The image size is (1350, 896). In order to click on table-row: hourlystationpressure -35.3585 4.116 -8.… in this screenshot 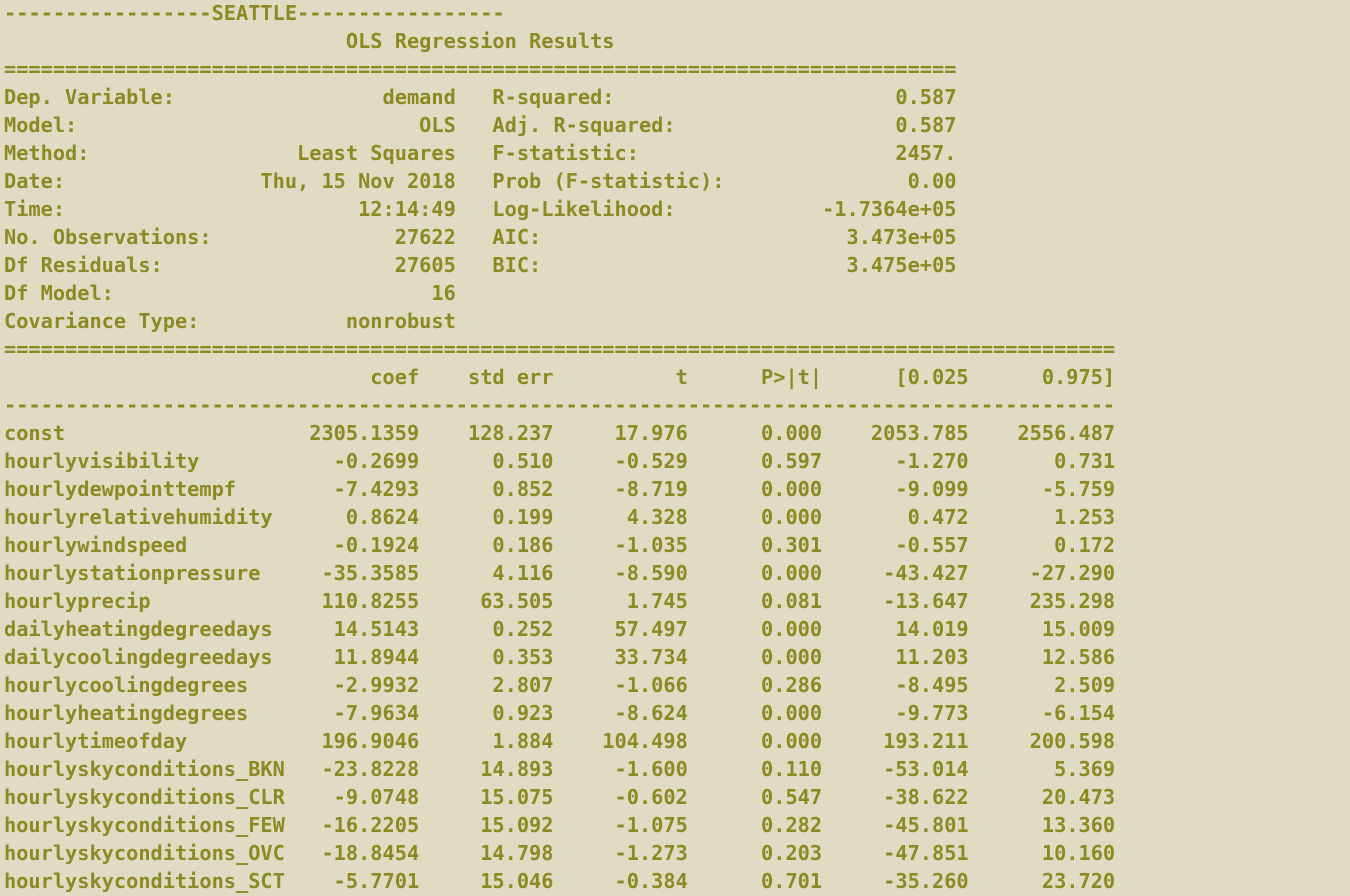, I will do `click(560, 573)`.